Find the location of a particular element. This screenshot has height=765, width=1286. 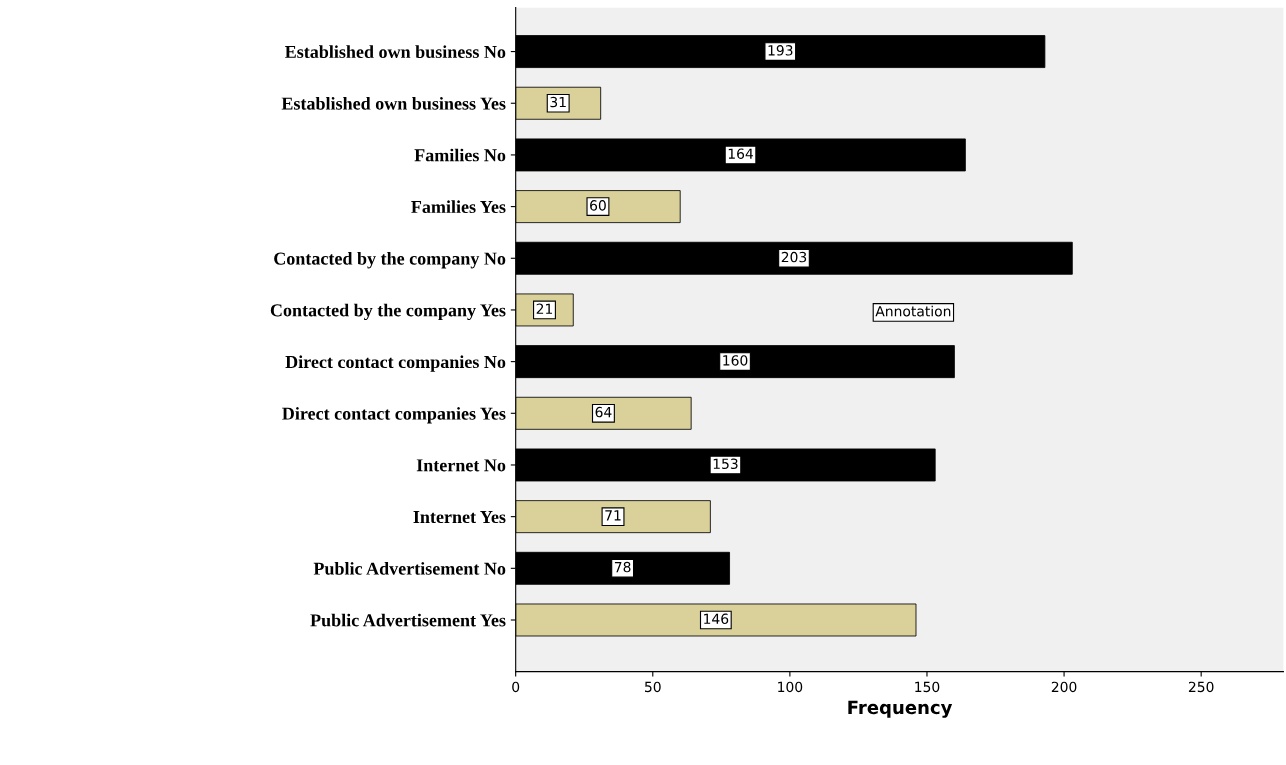

y-tick-label: Internet Yes is located at coordinates (459, 517).